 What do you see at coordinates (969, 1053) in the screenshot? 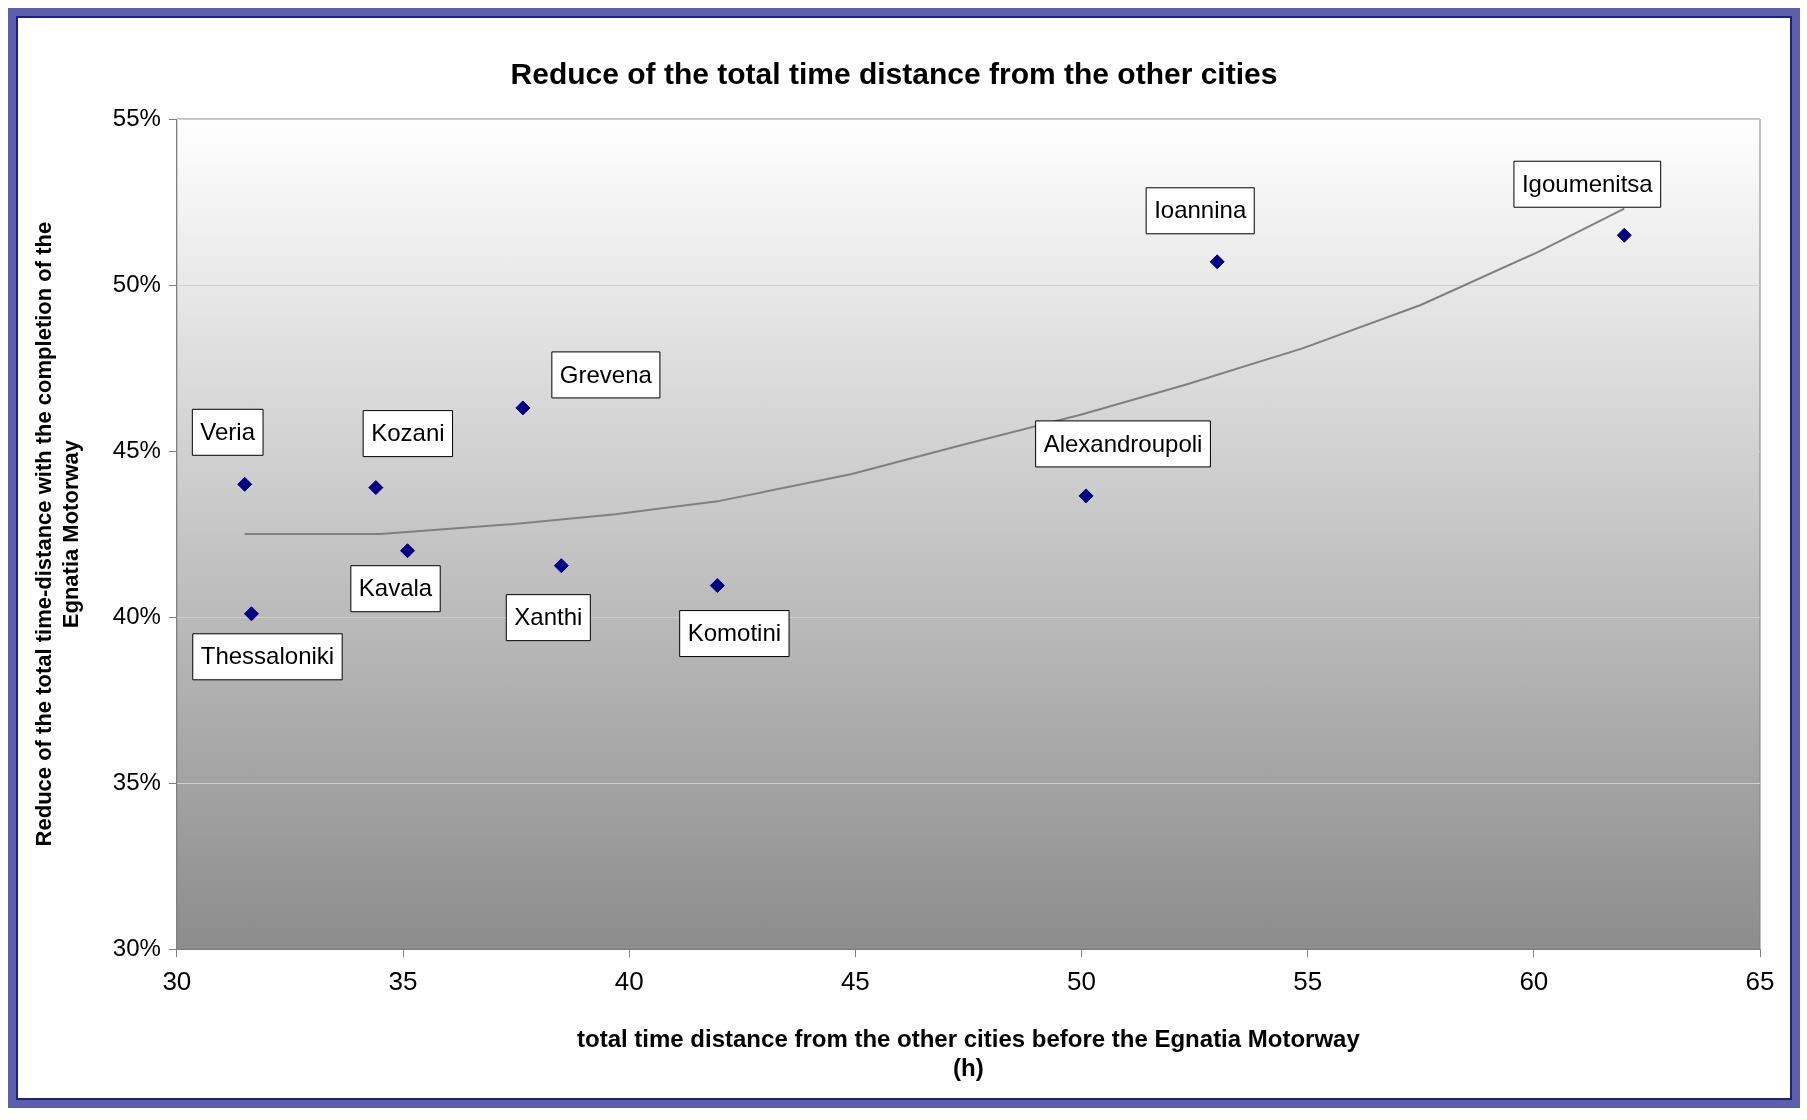
I see `x-axis-title: total time distance from the other cities before the Egnatia Motorway (h)` at bounding box center [969, 1053].